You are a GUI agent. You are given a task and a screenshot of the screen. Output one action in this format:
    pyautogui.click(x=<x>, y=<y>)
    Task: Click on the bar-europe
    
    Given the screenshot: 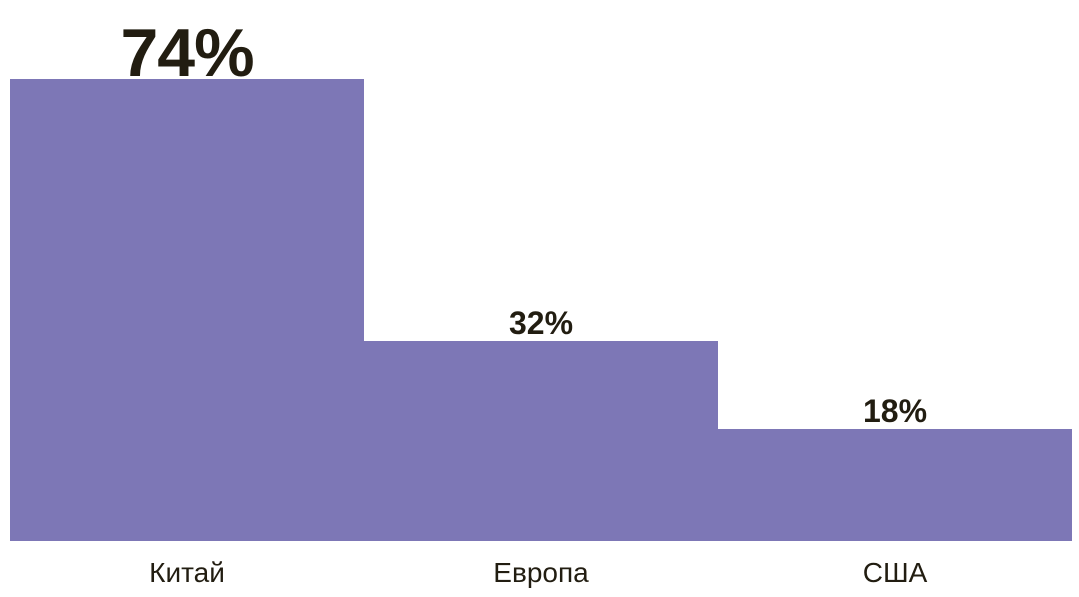 What is the action you would take?
    pyautogui.click(x=541, y=441)
    